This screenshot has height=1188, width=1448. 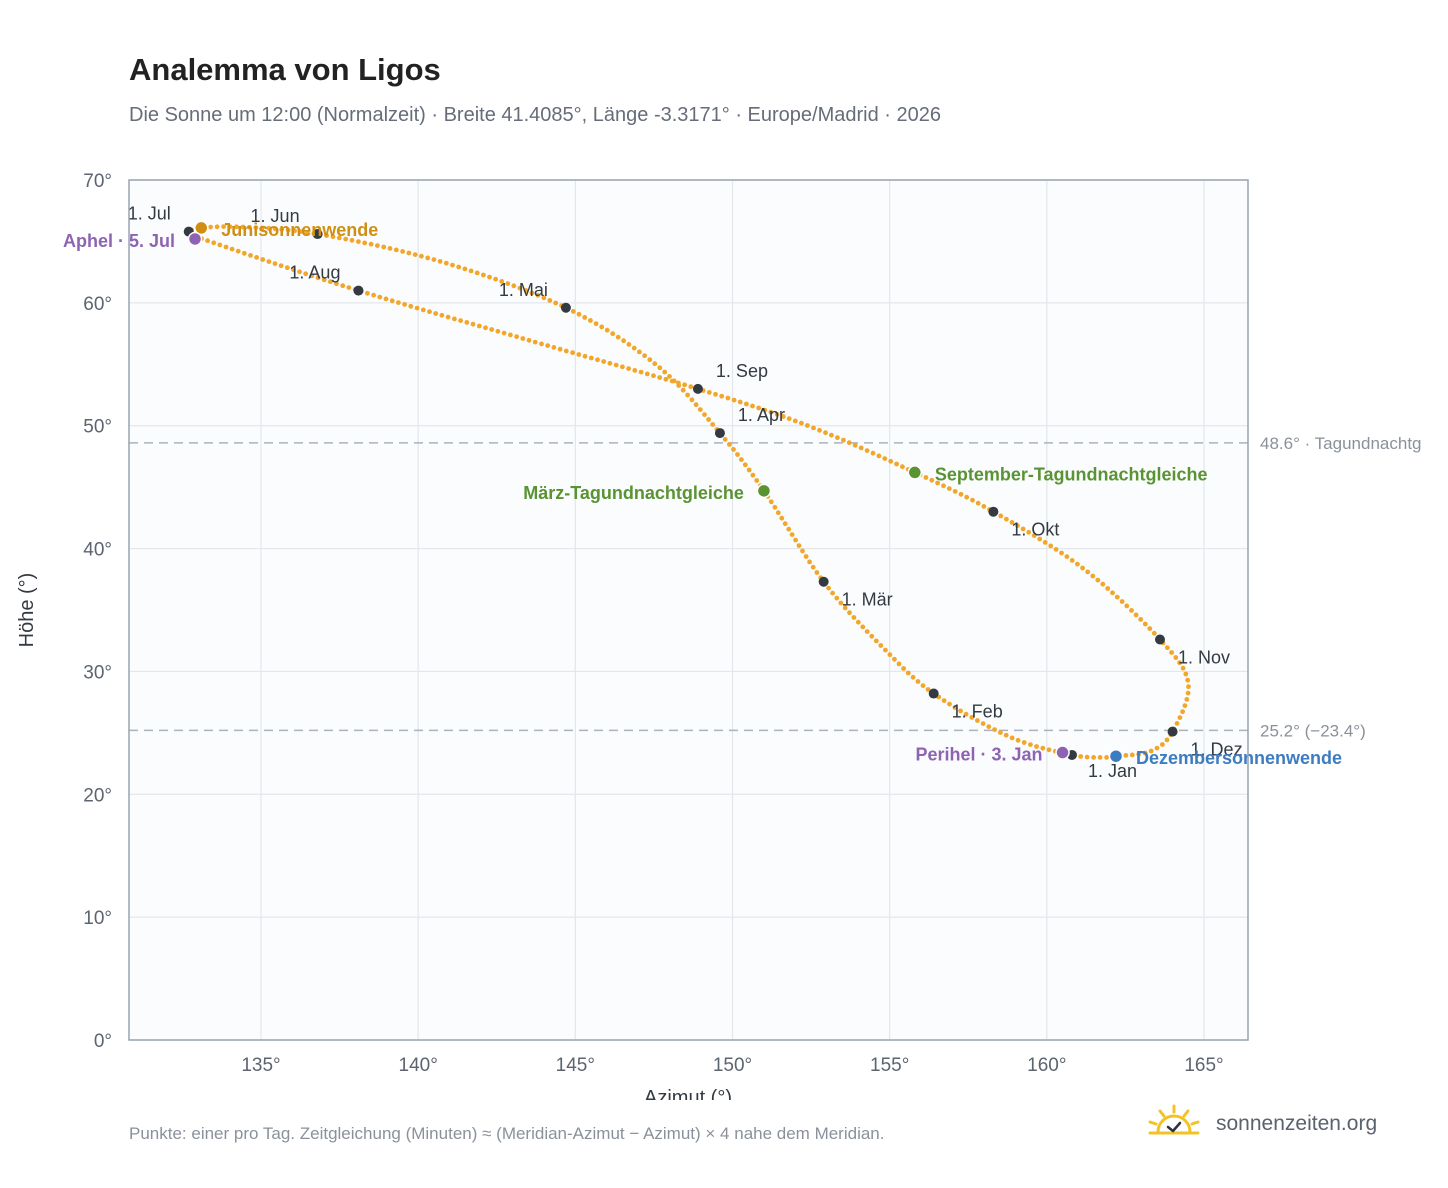 I want to click on month-label: 1. Aug, so click(x=314, y=273).